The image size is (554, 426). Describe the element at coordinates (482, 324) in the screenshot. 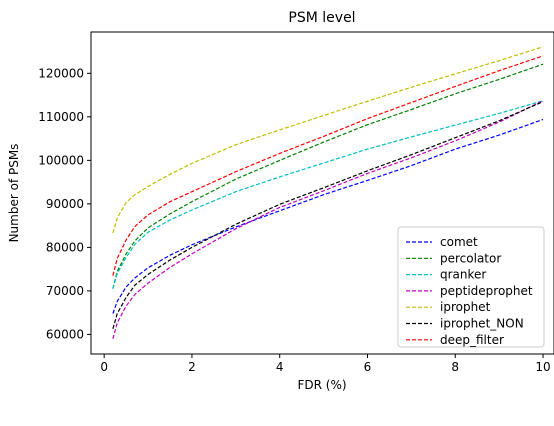

I see `legend-label: iprophet_NON` at that location.